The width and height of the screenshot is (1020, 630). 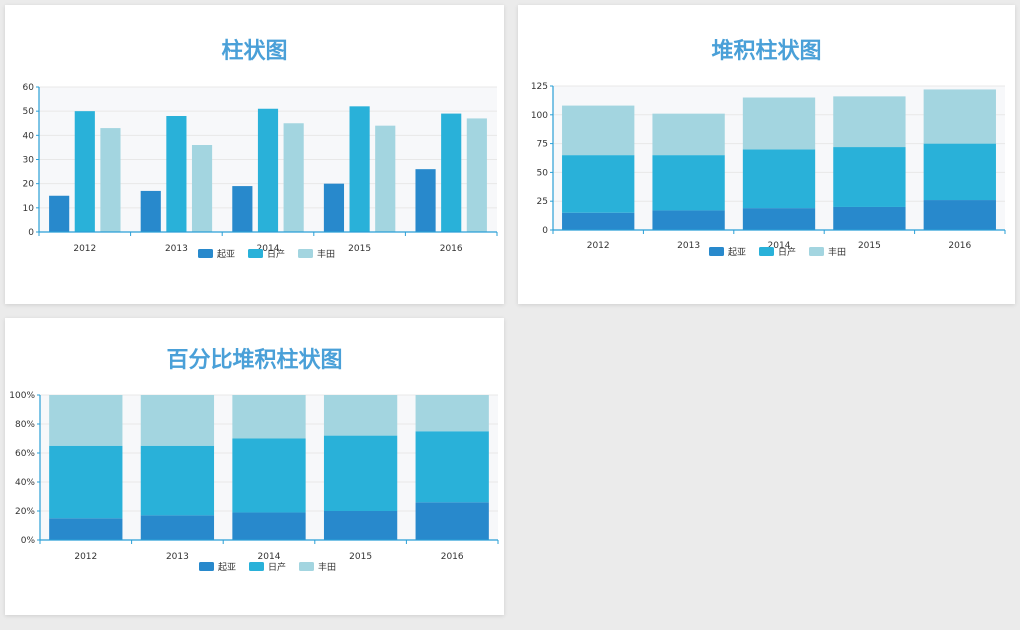 What do you see at coordinates (766, 51) in the screenshot?
I see `chart-title: 堆积柱状图` at bounding box center [766, 51].